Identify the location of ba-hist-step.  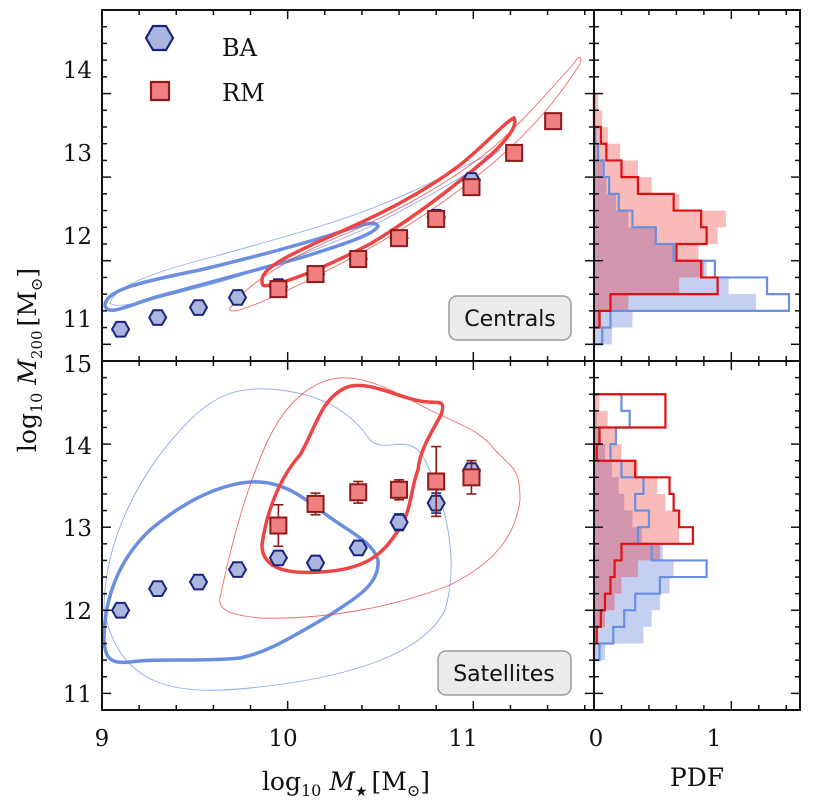
(651, 527).